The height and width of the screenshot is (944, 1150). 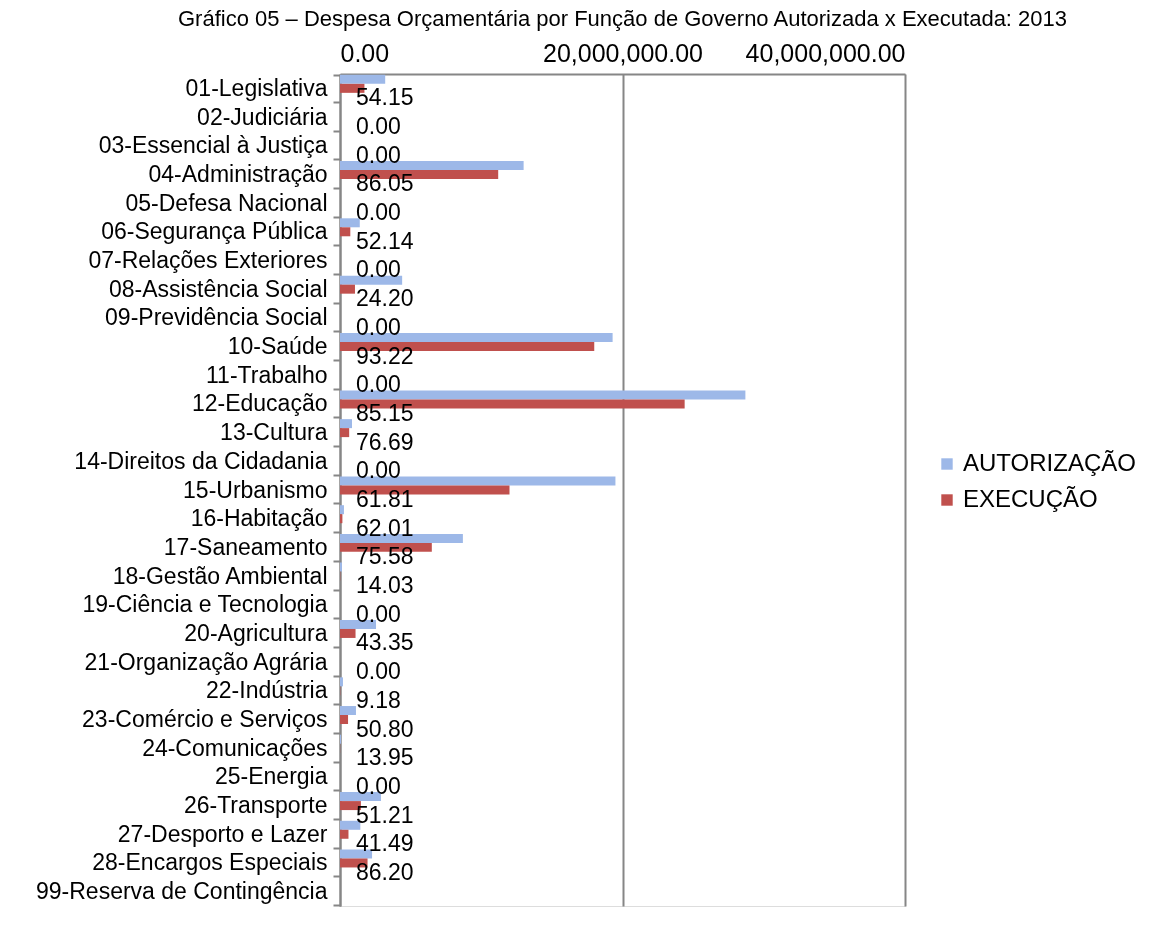 I want to click on data-label: 9.18, so click(x=378, y=699).